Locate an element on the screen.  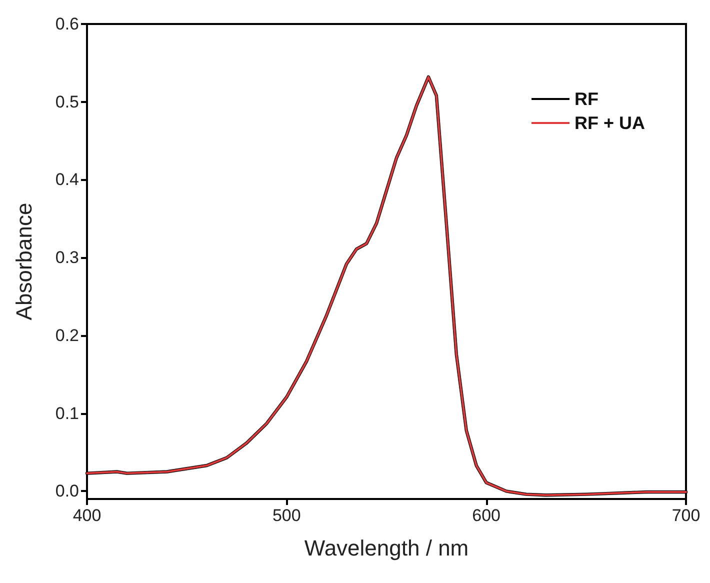
y-tick-label: 0.6 is located at coordinates (67, 24).